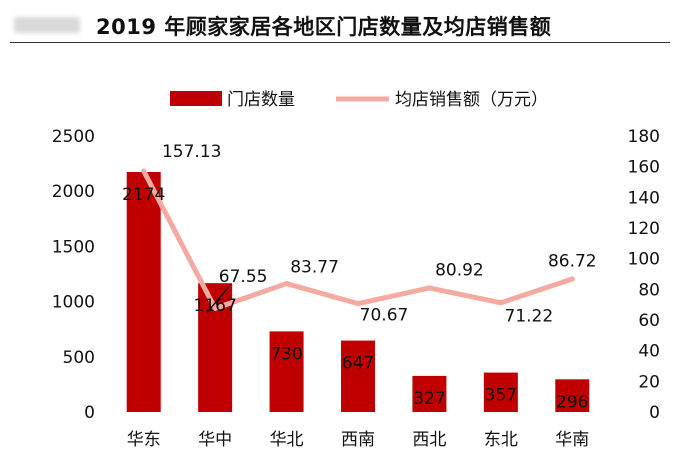  I want to click on left-axis: 0 500 1000 1500 2000 2500, so click(73, 275).